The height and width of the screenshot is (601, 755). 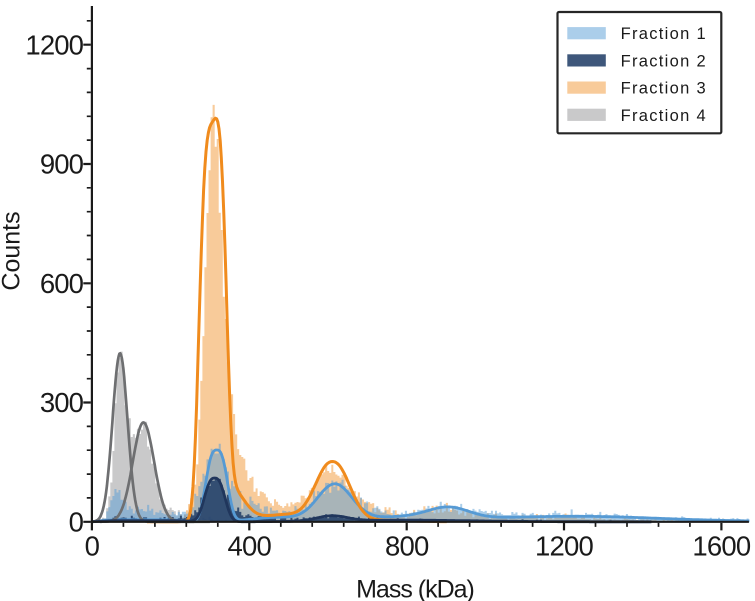 What do you see at coordinates (407, 545) in the screenshot?
I see `svg-text: 800` at bounding box center [407, 545].